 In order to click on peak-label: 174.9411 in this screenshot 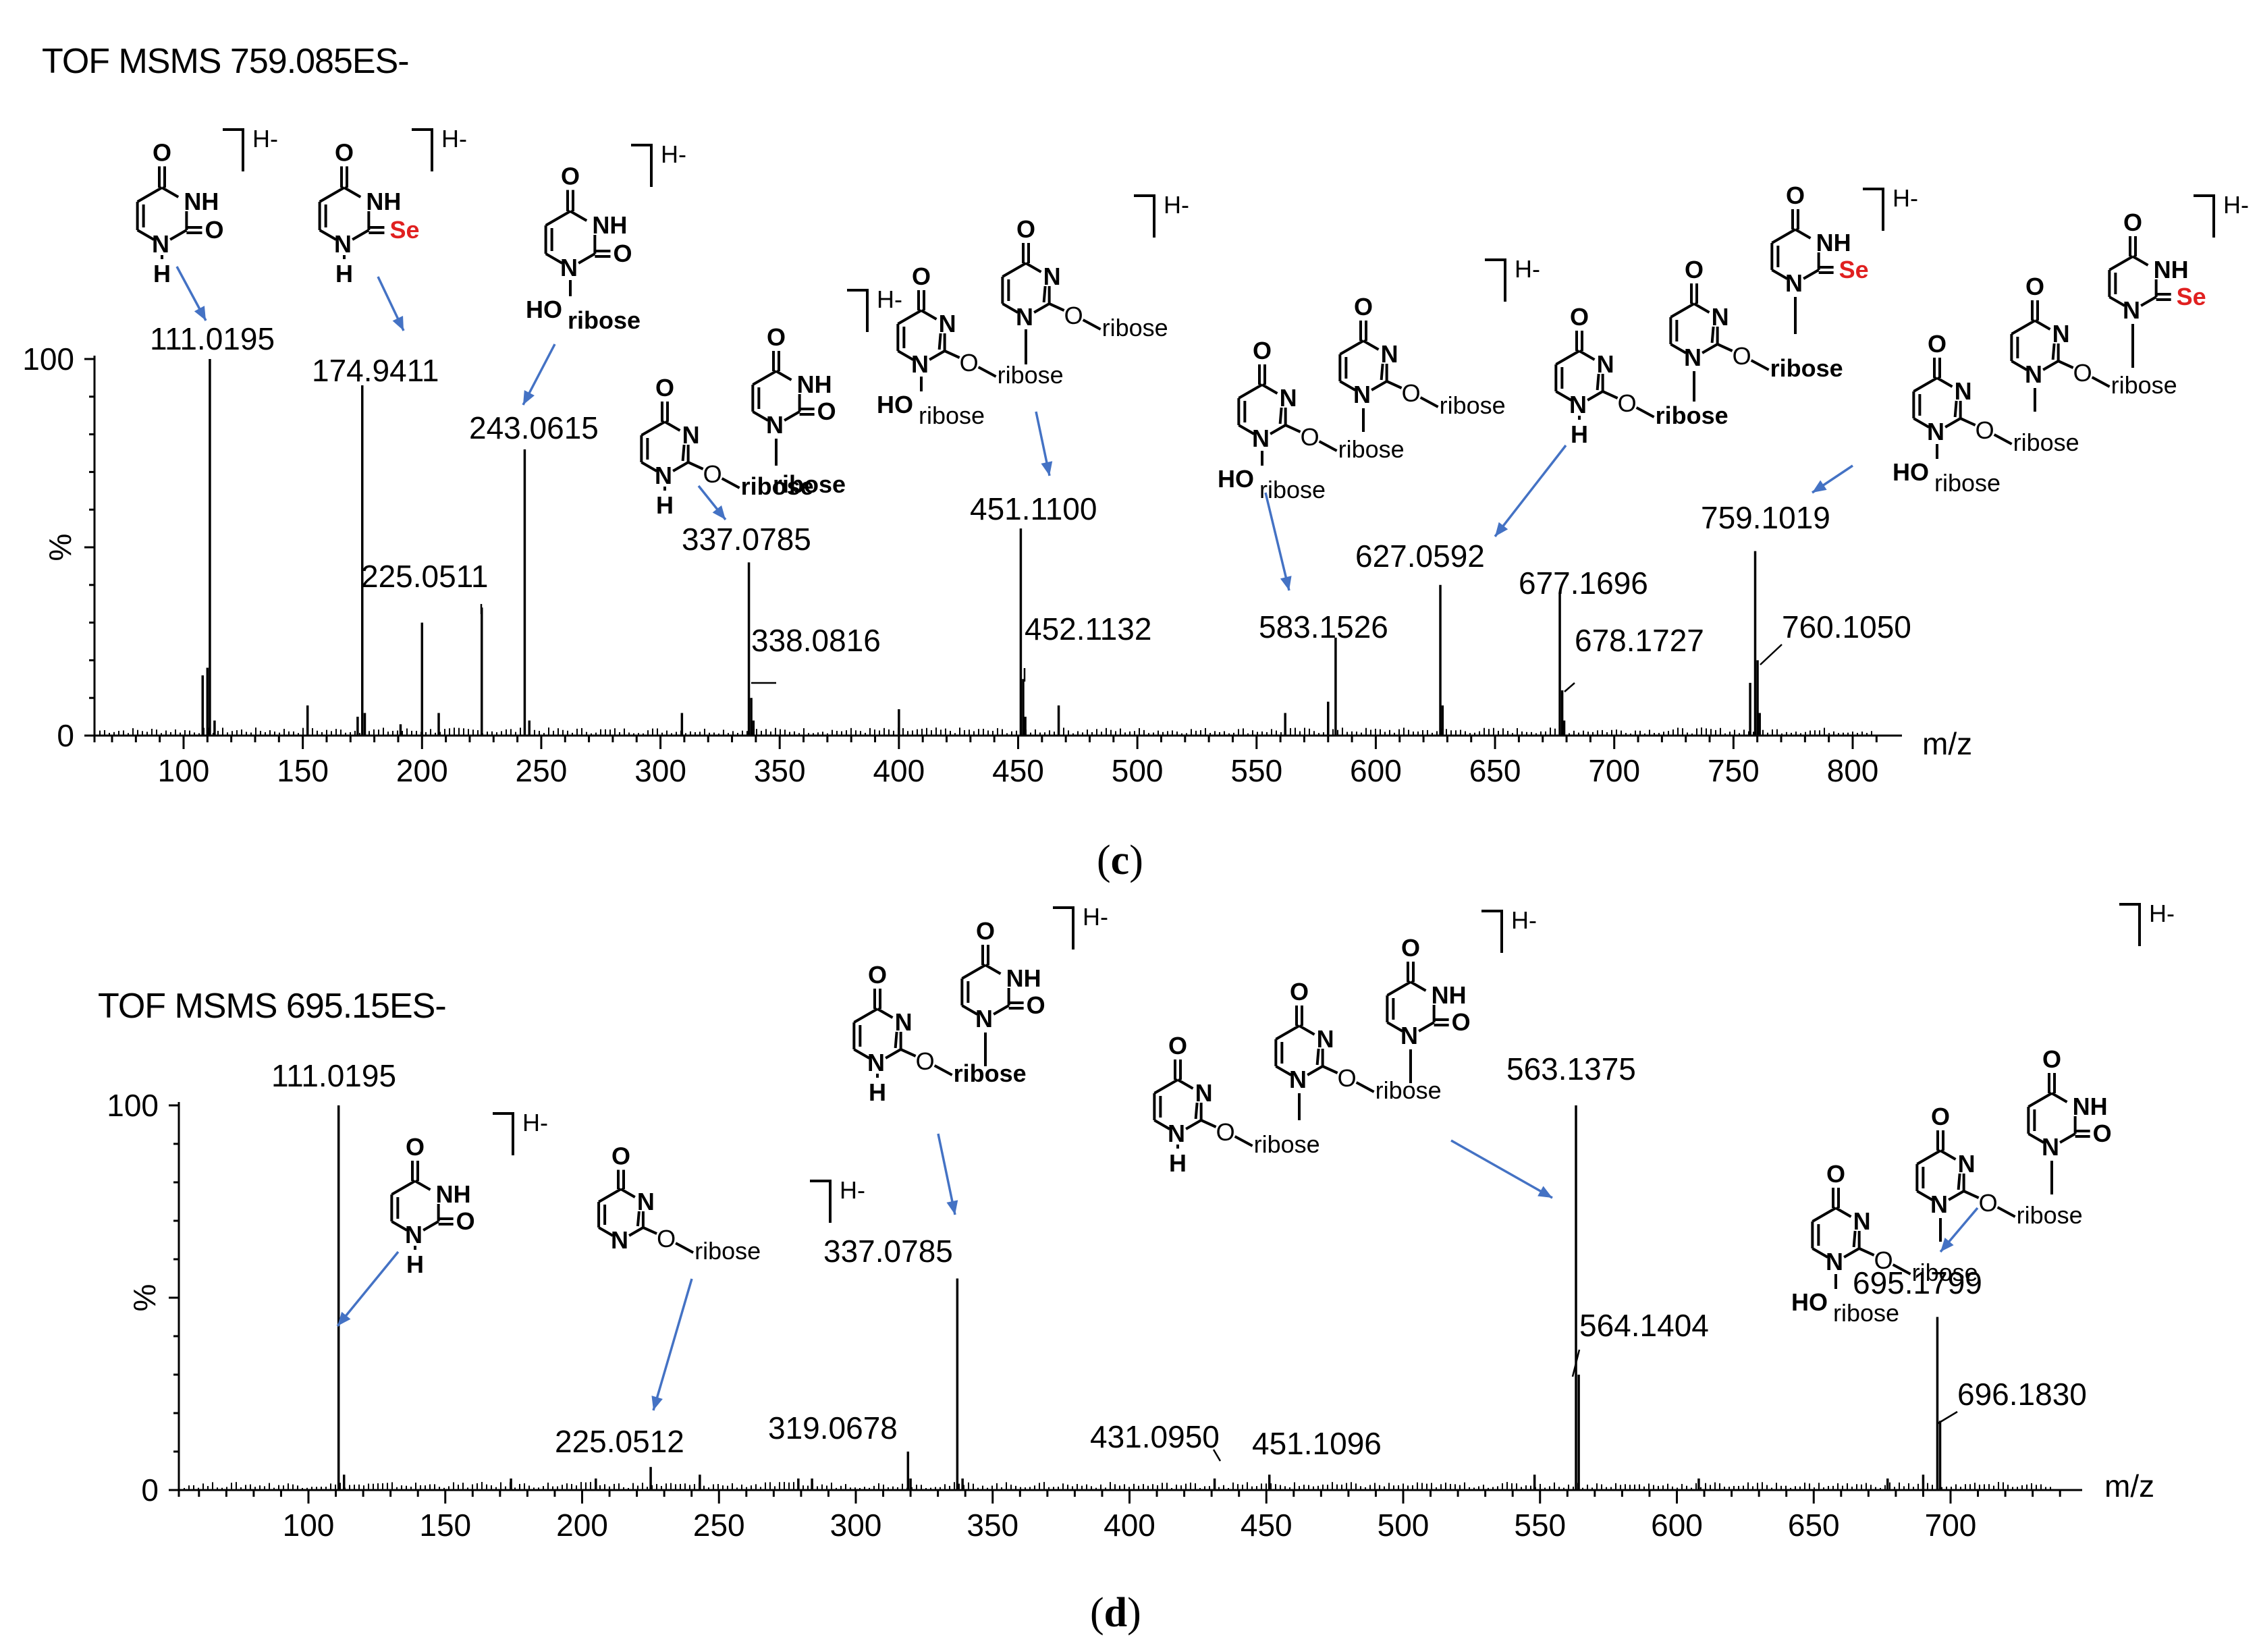, I will do `click(375, 370)`.